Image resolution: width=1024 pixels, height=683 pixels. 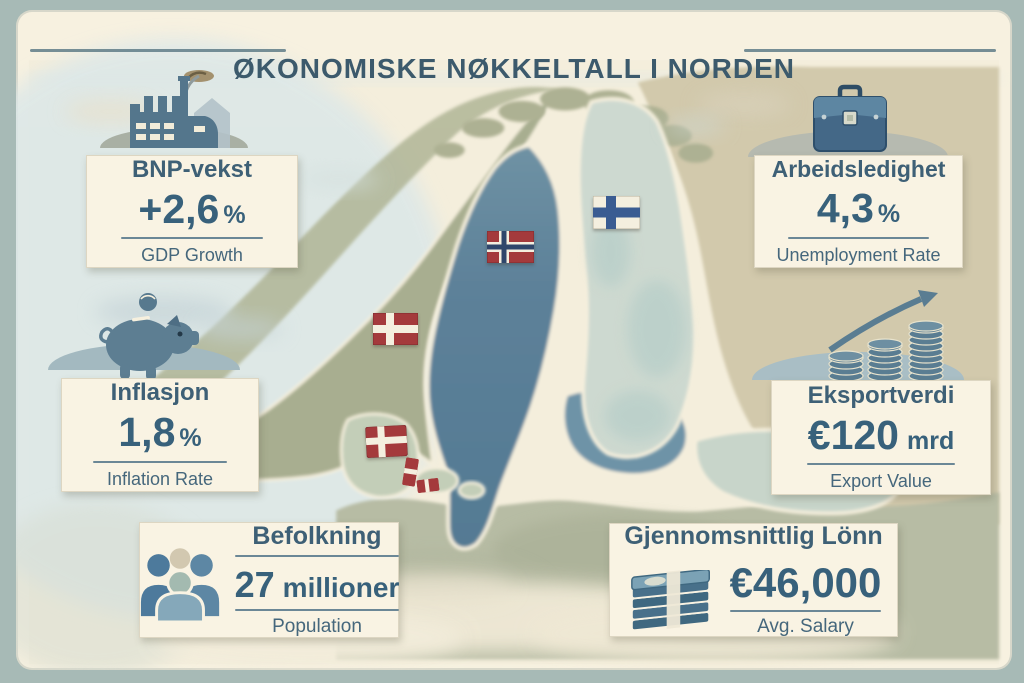 I want to click on population-value: 27 millioner, so click(x=317, y=585).